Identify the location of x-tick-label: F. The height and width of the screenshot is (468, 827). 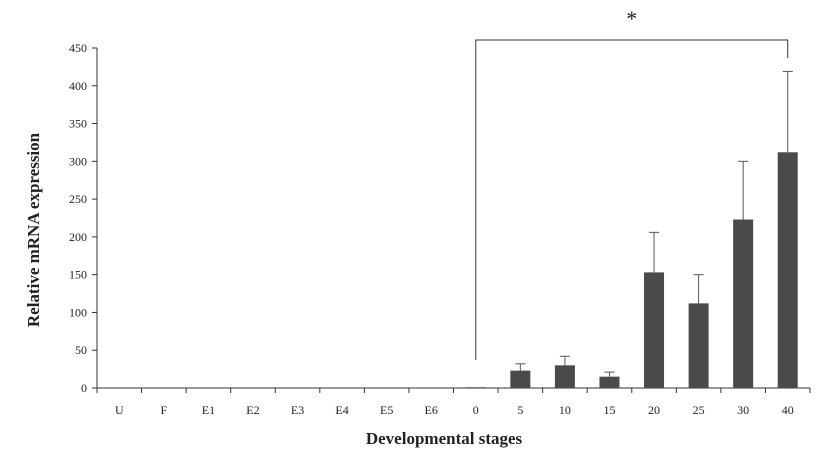
(164, 410).